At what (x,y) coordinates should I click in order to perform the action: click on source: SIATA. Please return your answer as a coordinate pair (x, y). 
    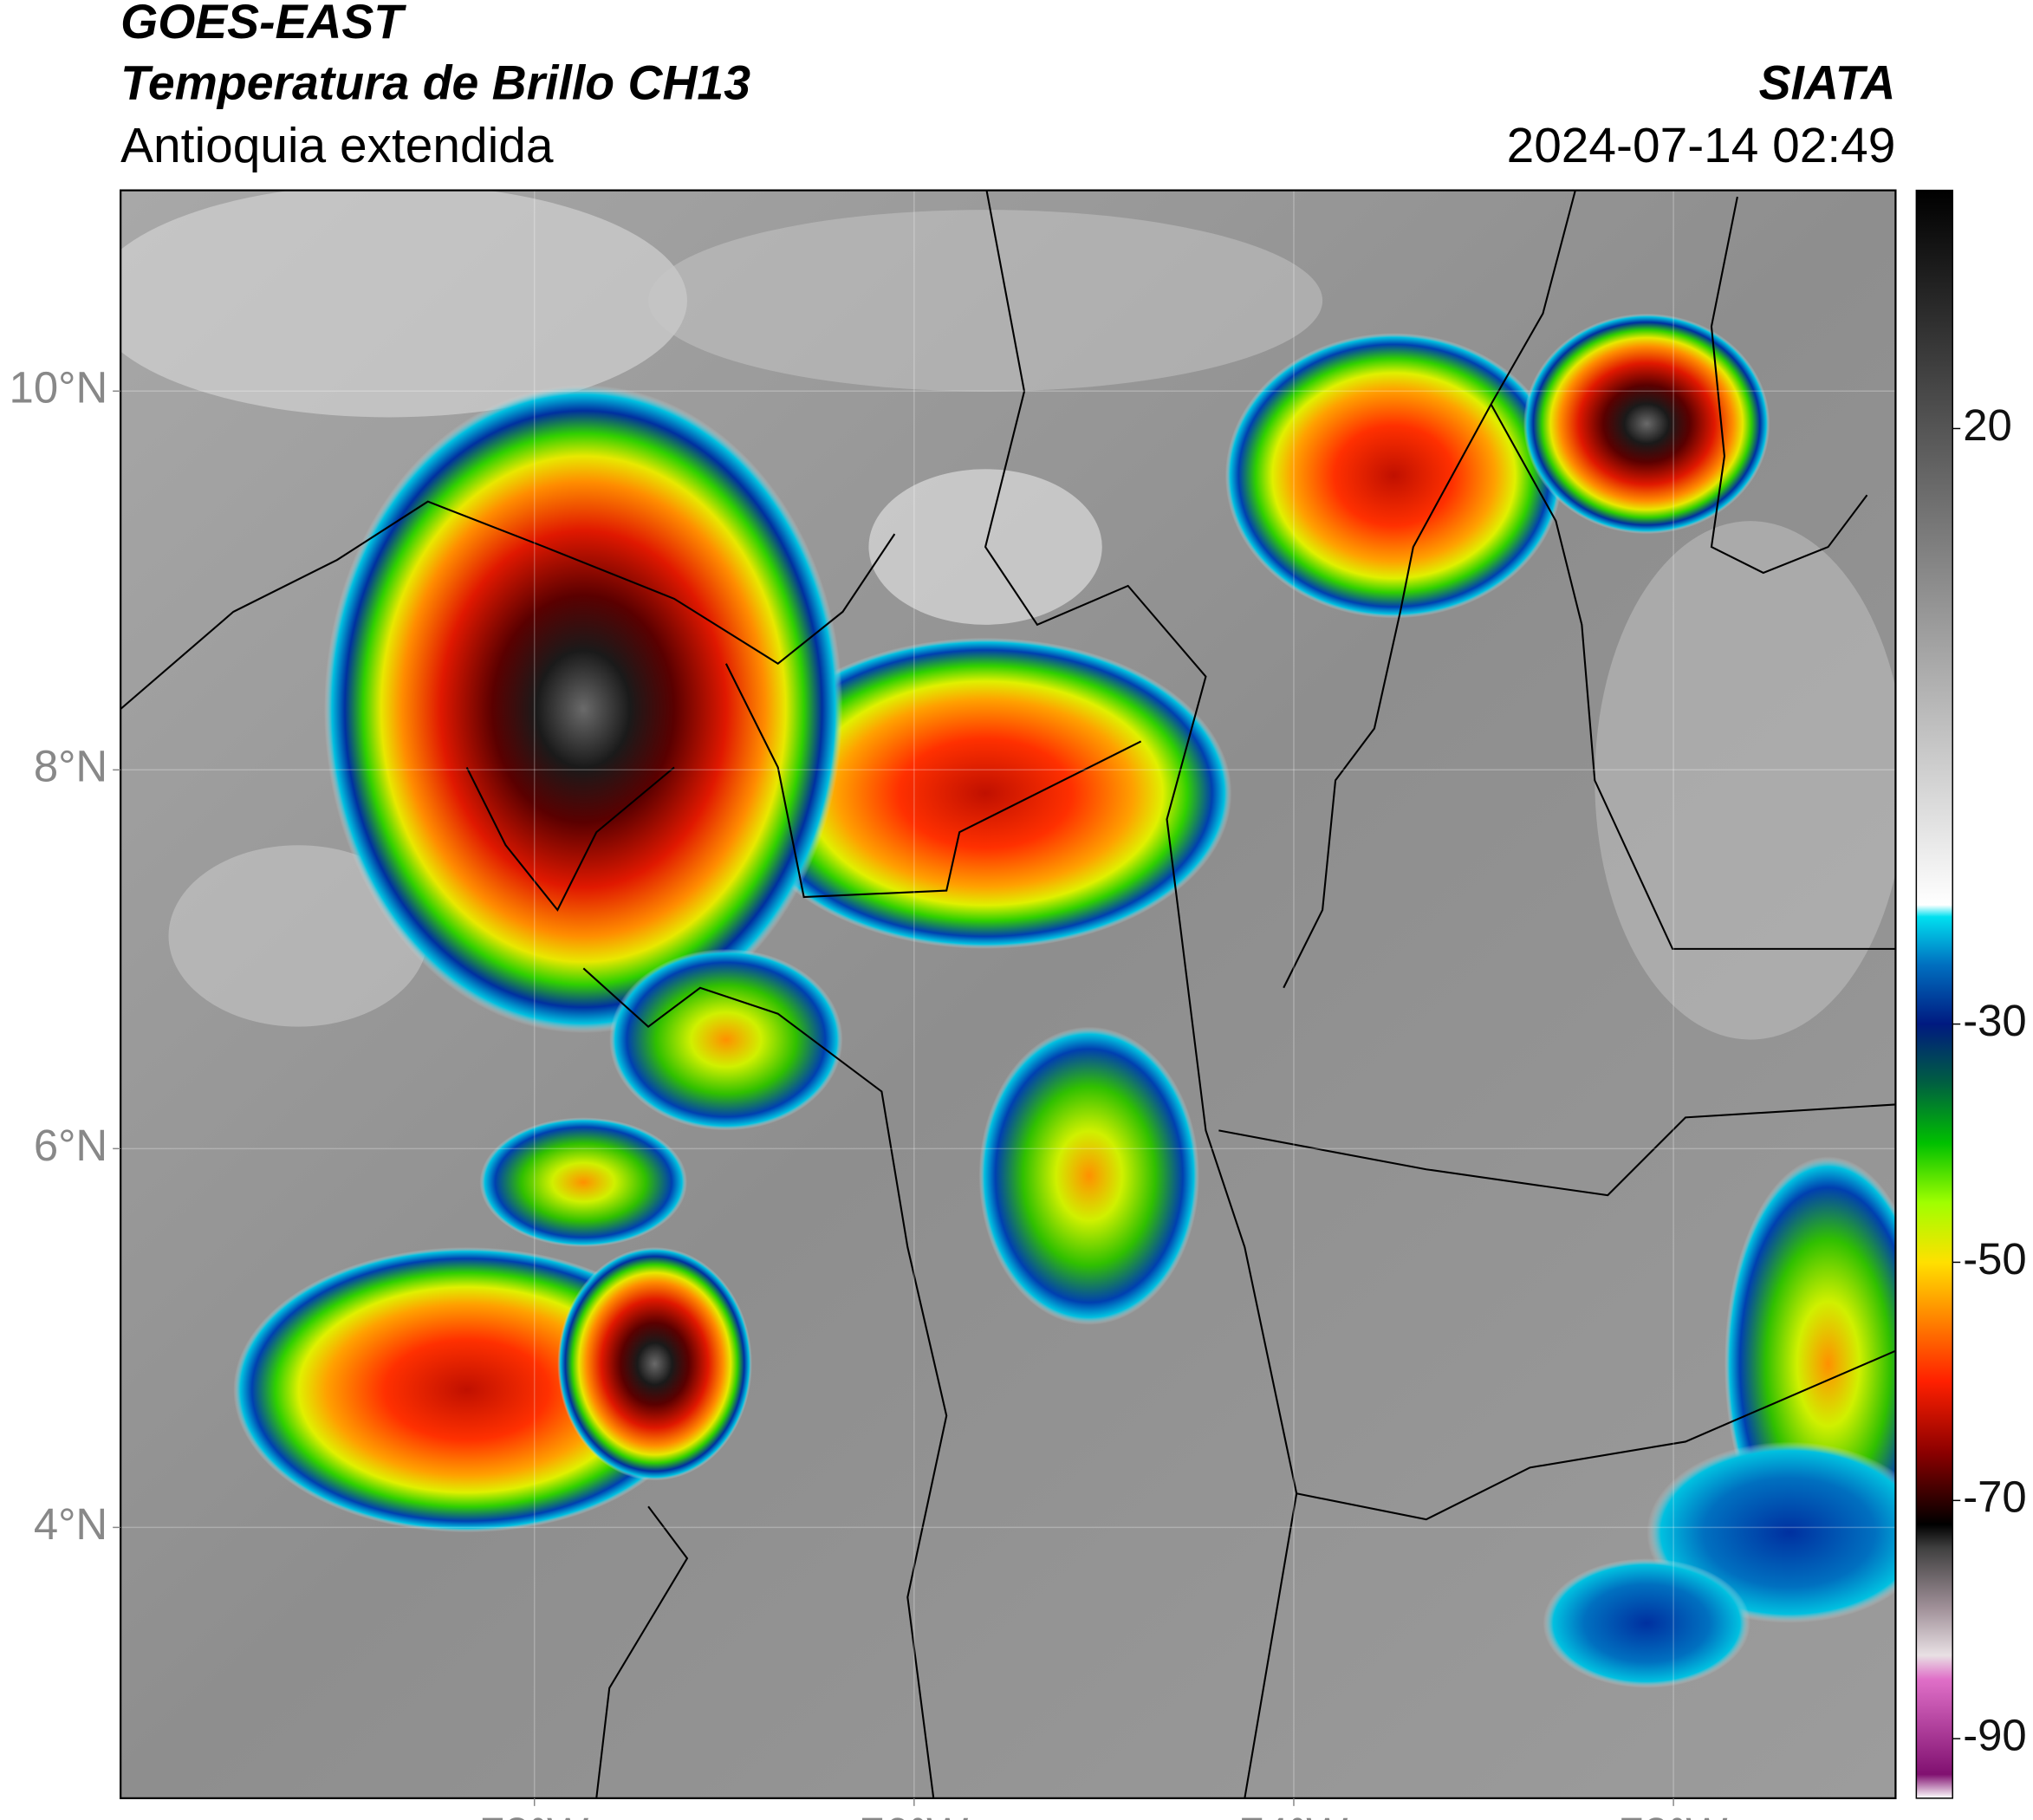
    Looking at the image, I should click on (1827, 83).